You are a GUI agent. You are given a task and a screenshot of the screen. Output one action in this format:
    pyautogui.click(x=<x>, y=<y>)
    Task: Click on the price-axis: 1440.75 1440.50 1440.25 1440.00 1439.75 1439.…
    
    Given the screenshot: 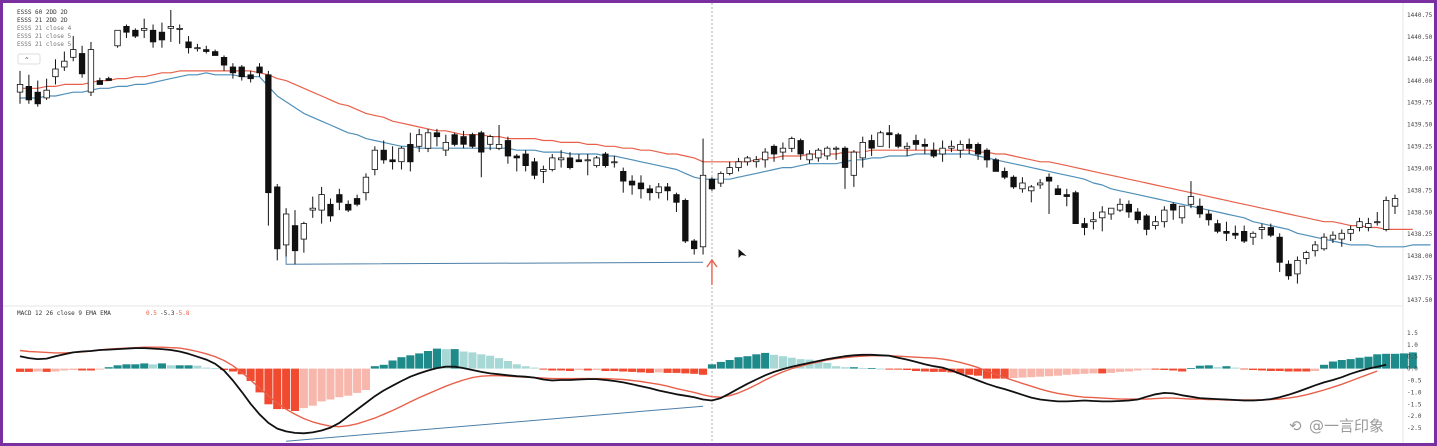 What is the action you would take?
    pyautogui.click(x=1420, y=158)
    